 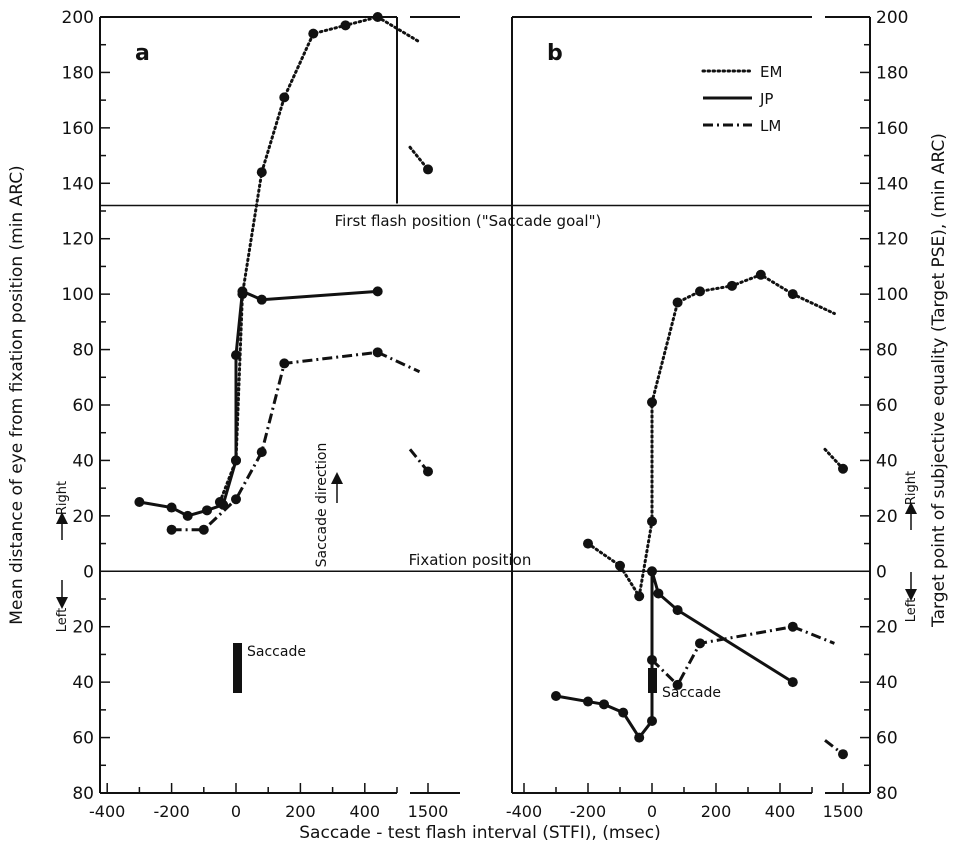 What do you see at coordinates (399, 362) in the screenshot?
I see `series-tail-a-lm` at bounding box center [399, 362].